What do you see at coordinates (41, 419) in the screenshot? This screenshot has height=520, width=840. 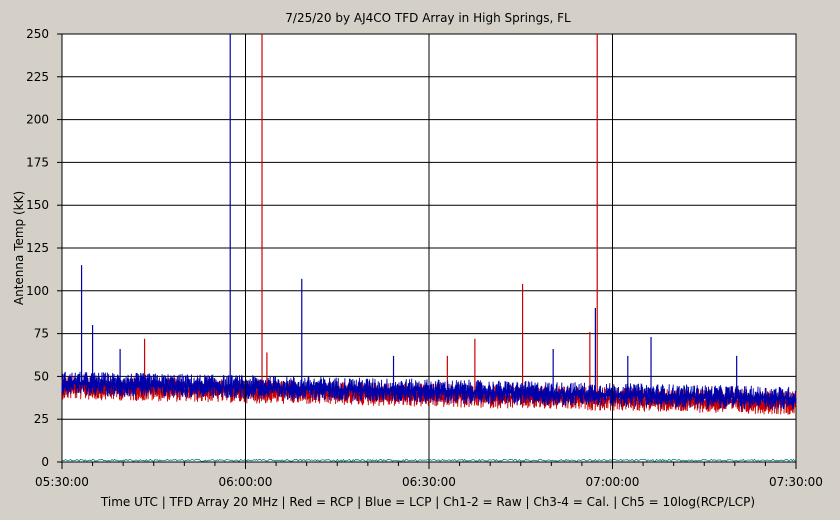 I see `y-tick-label: 25` at bounding box center [41, 419].